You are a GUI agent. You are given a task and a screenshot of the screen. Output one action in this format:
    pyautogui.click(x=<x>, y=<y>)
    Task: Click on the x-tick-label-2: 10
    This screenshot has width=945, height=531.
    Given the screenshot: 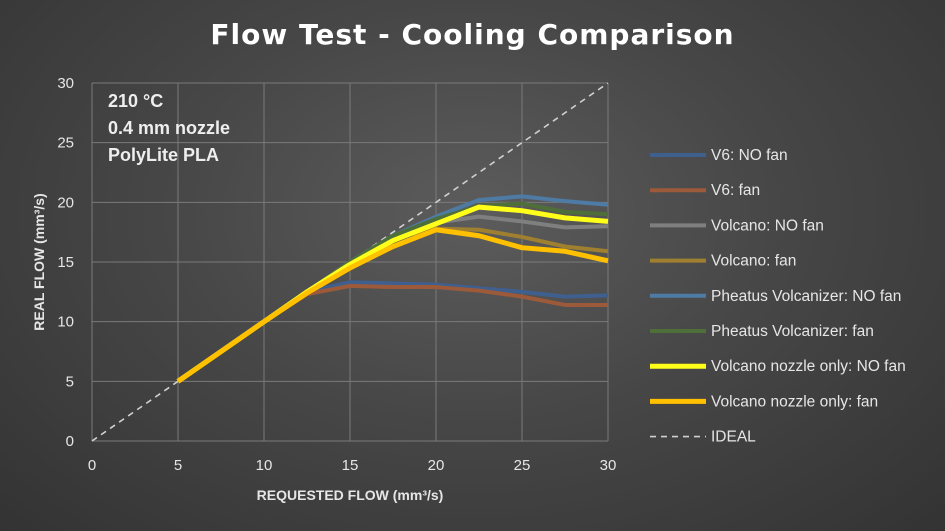 What is the action you would take?
    pyautogui.click(x=264, y=465)
    